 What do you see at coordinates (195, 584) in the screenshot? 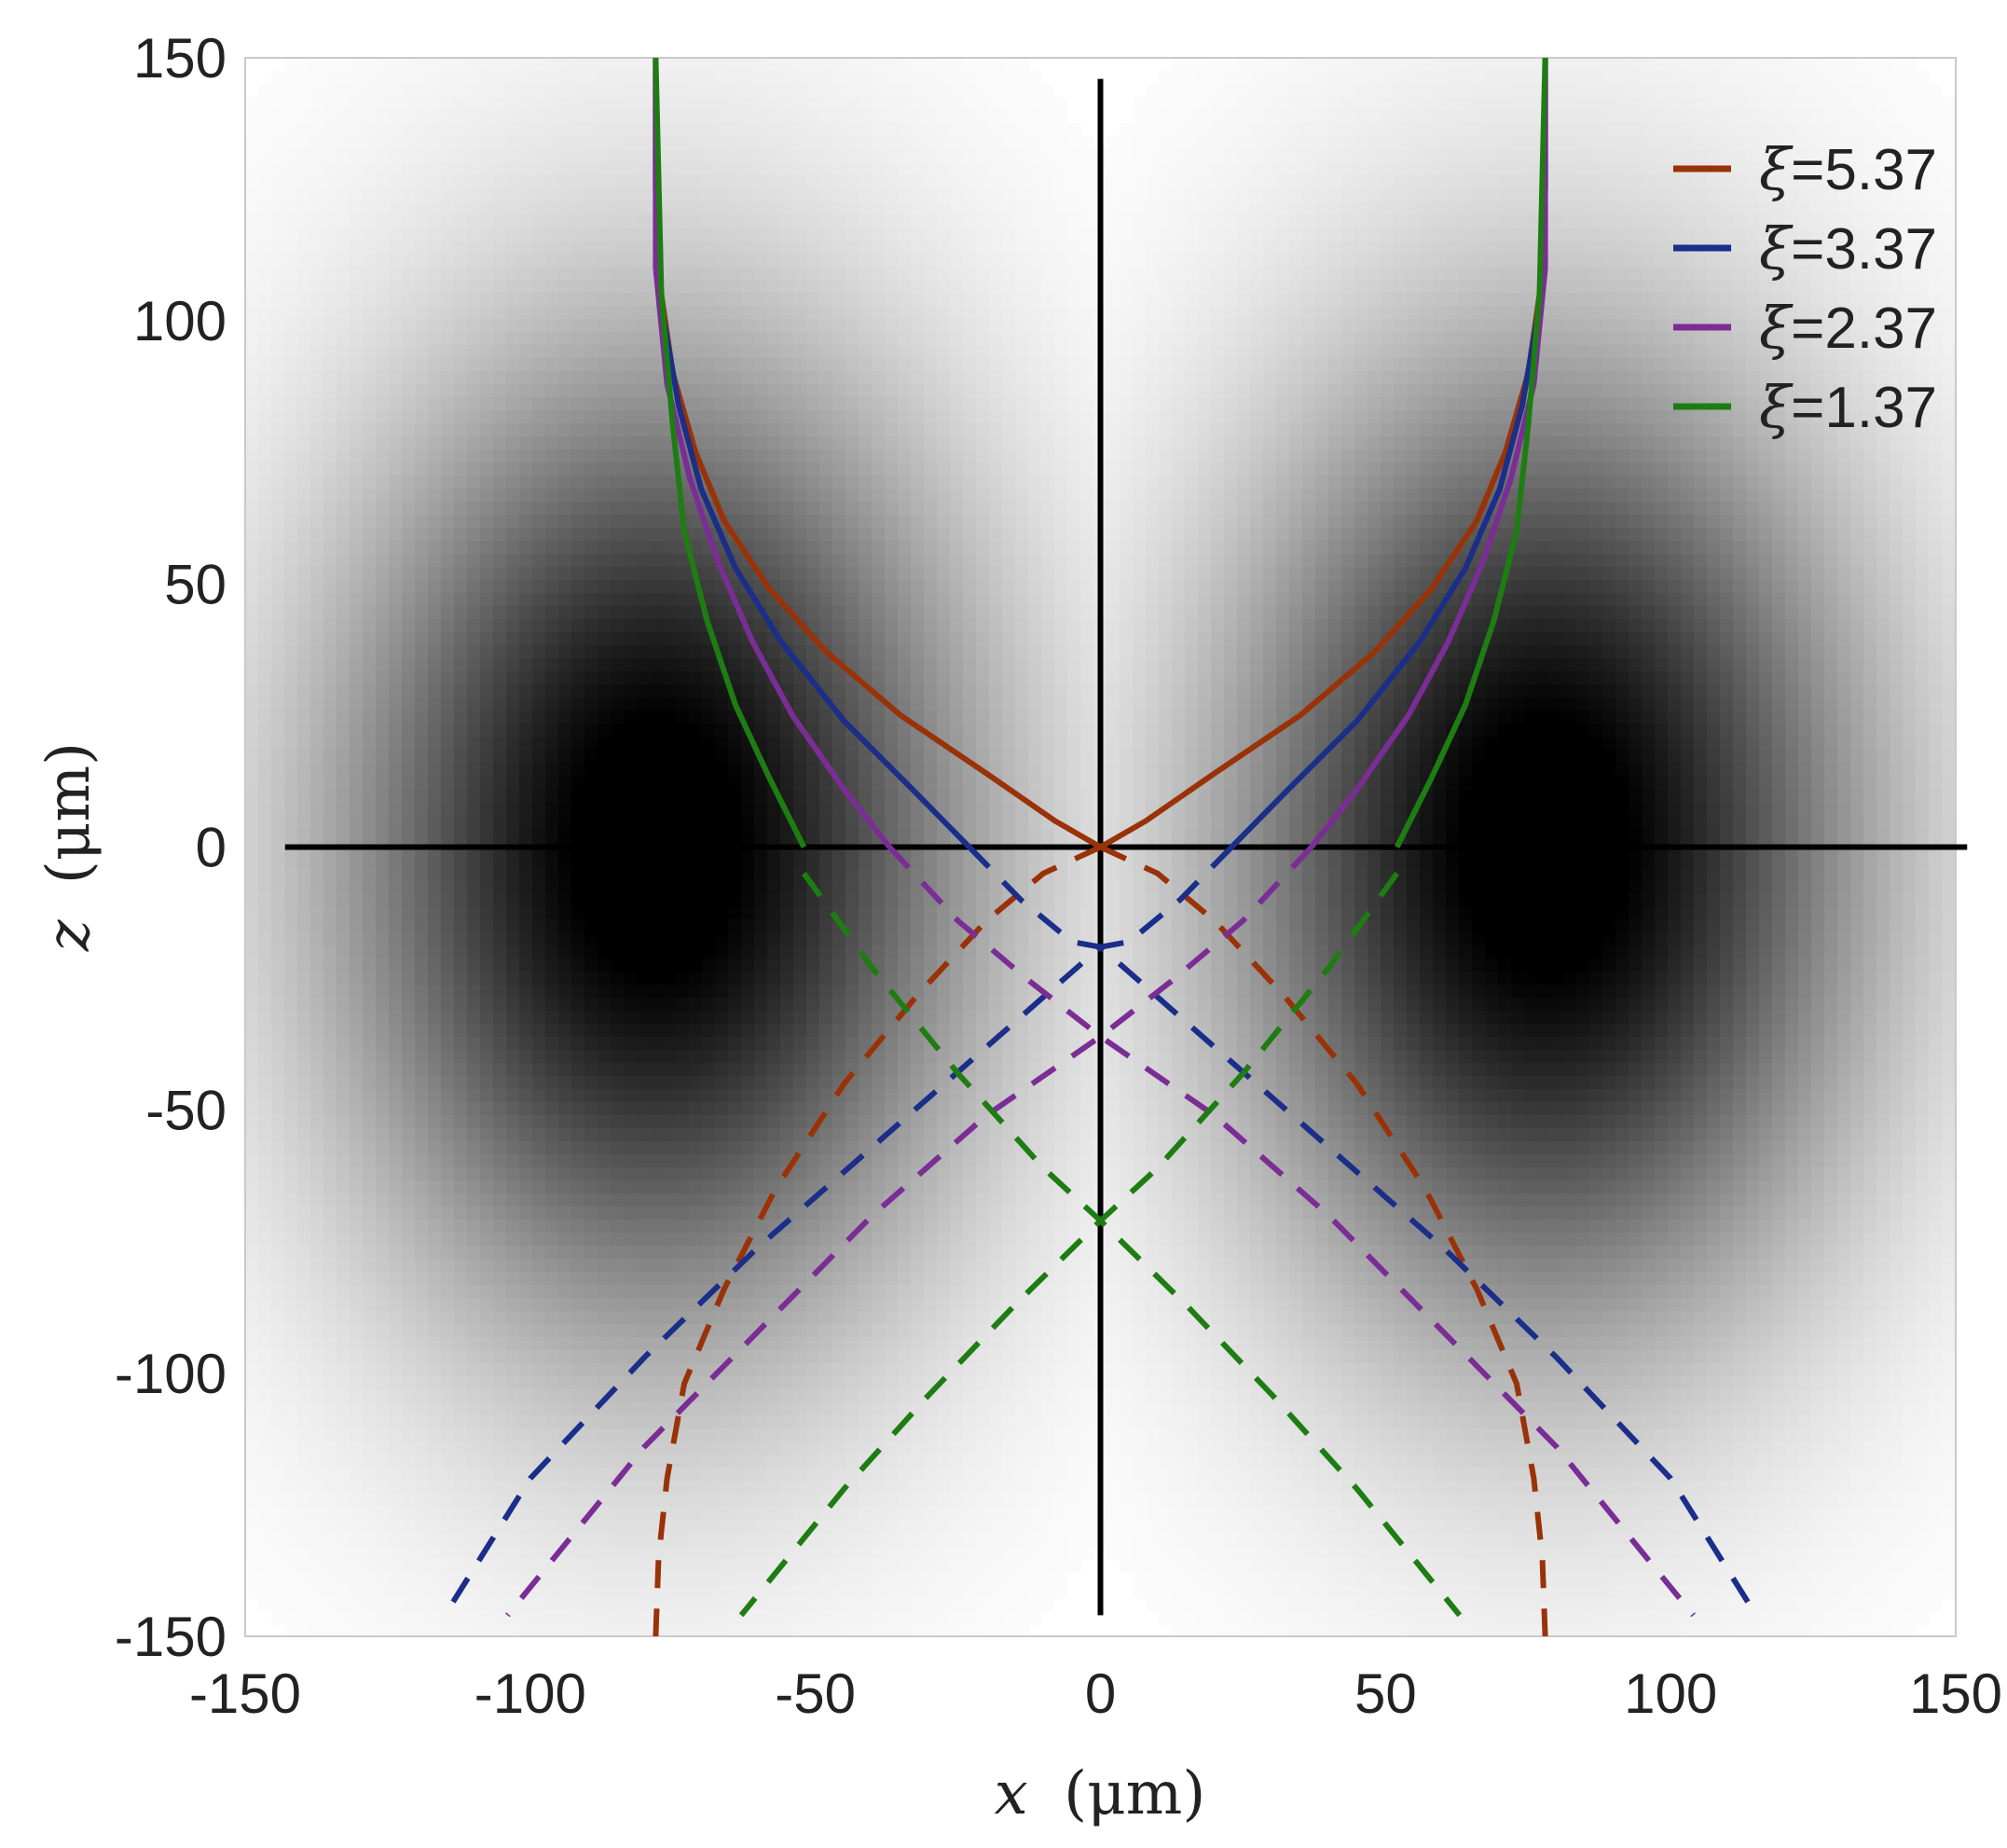
I see `y-tick-label: 50` at bounding box center [195, 584].